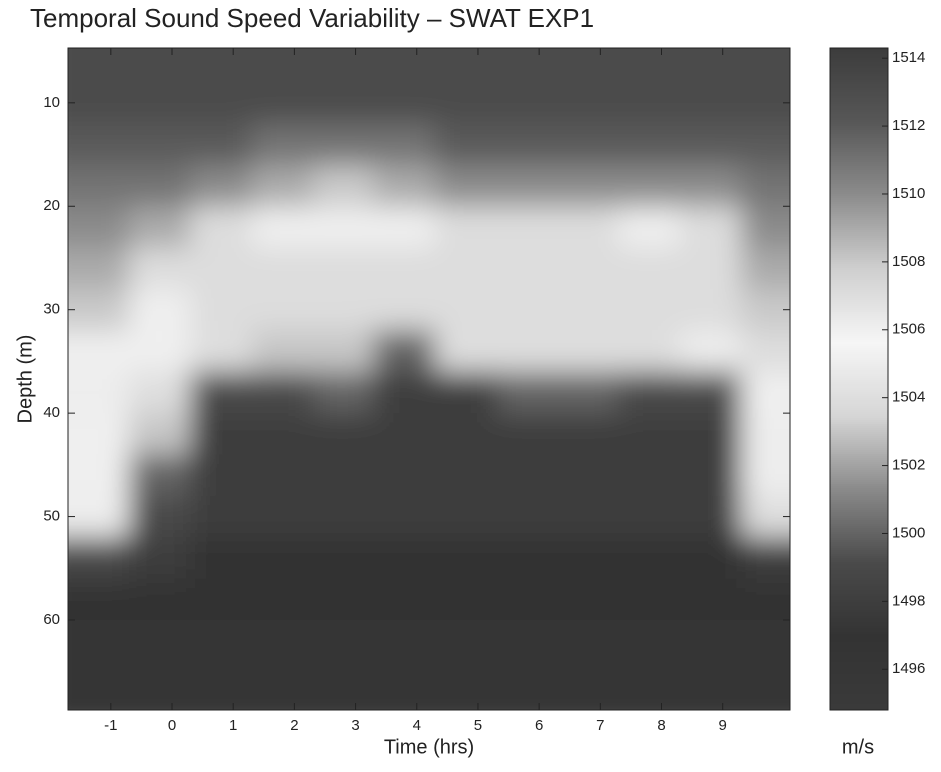 This screenshot has width=941, height=772. Describe the element at coordinates (233, 725) in the screenshot. I see `x-tick-label: 1` at that location.